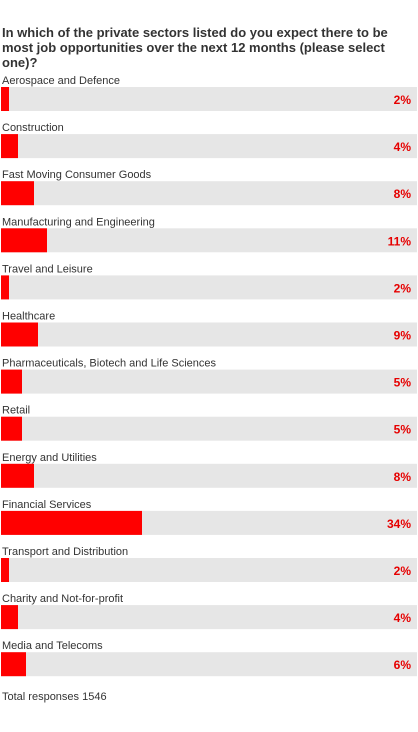  Describe the element at coordinates (400, 241) in the screenshot. I see `value-label: 11%` at that location.